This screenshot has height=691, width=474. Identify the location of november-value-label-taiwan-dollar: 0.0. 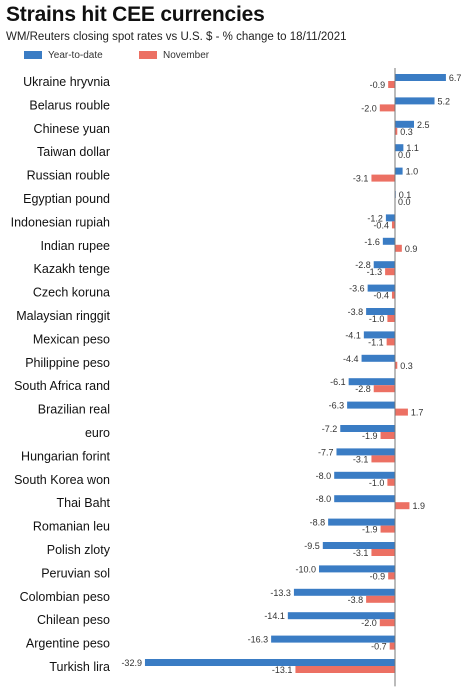
(404, 155).